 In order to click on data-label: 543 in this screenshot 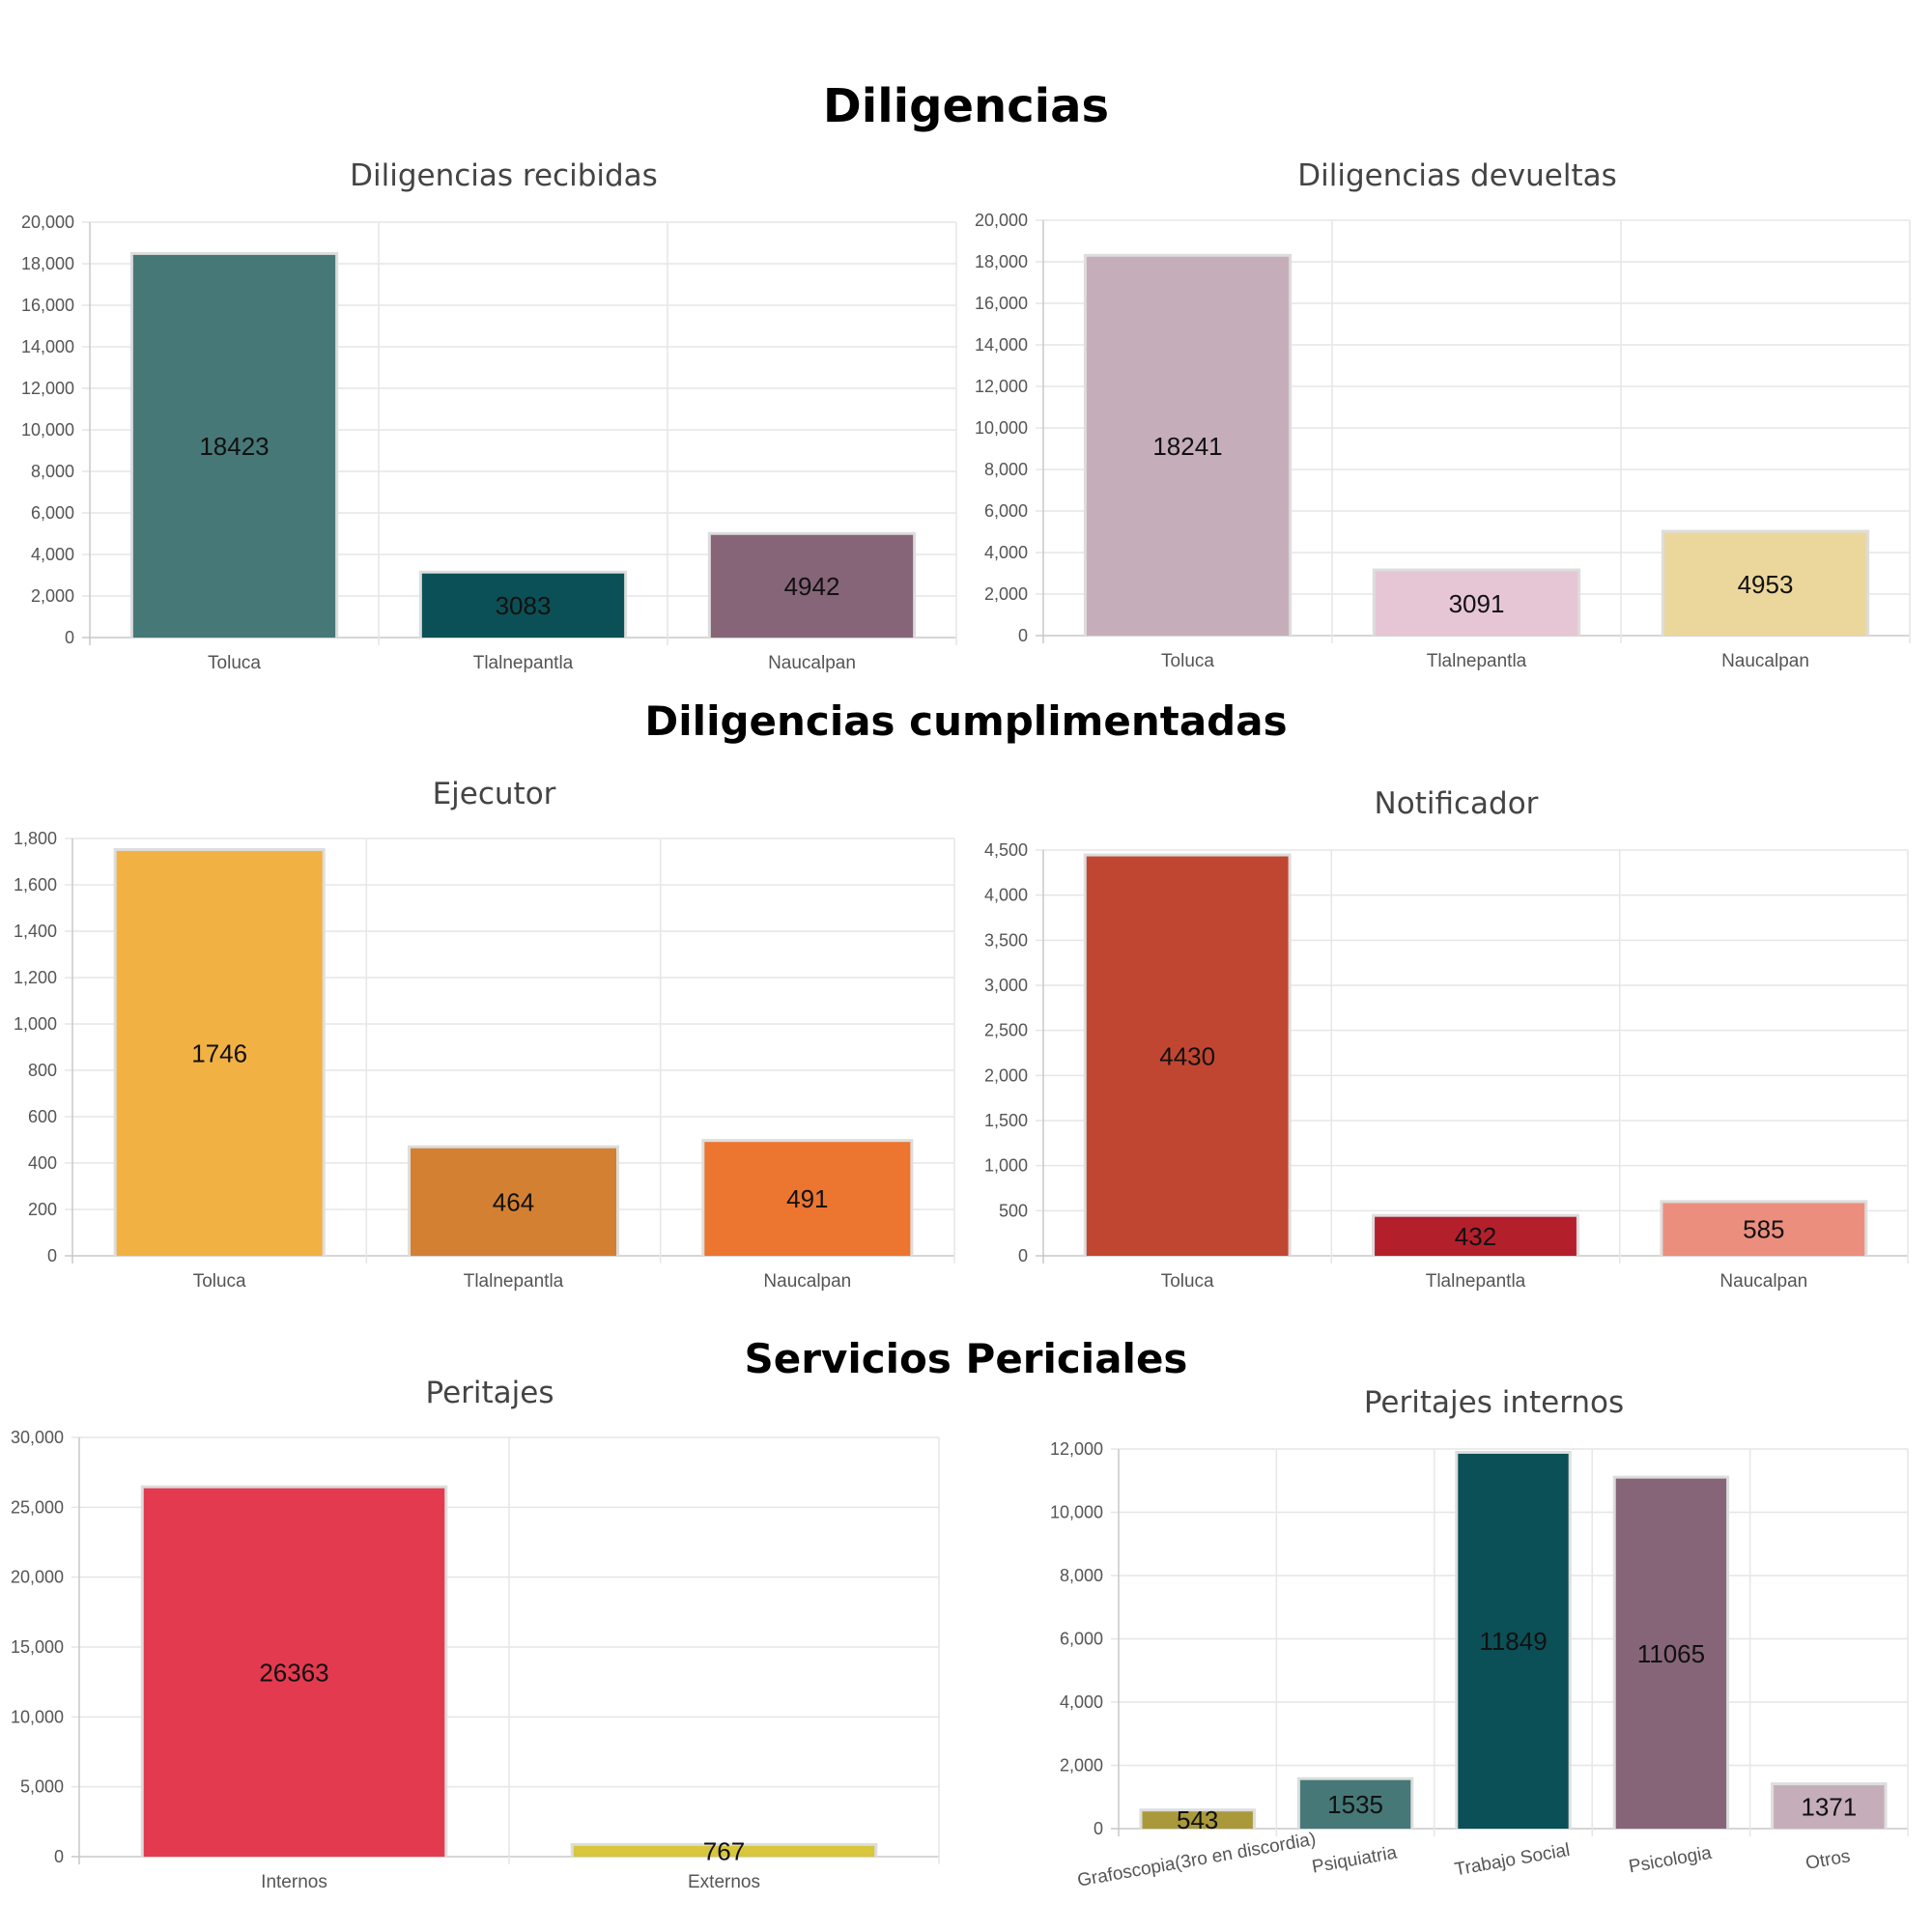, I will do `click(1197, 1819)`.